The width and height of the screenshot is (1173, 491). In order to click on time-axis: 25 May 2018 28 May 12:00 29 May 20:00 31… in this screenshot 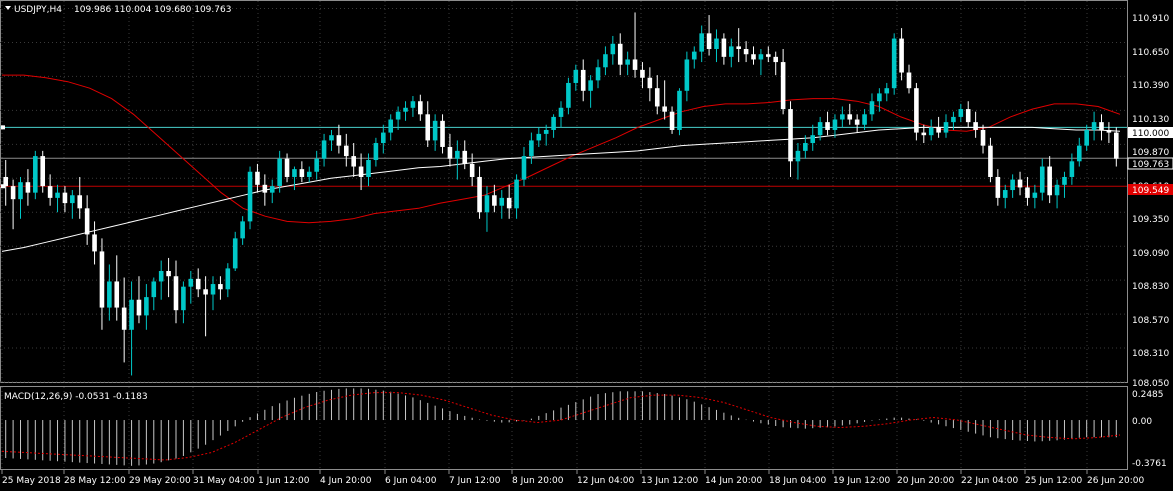, I will do `click(573, 481)`.